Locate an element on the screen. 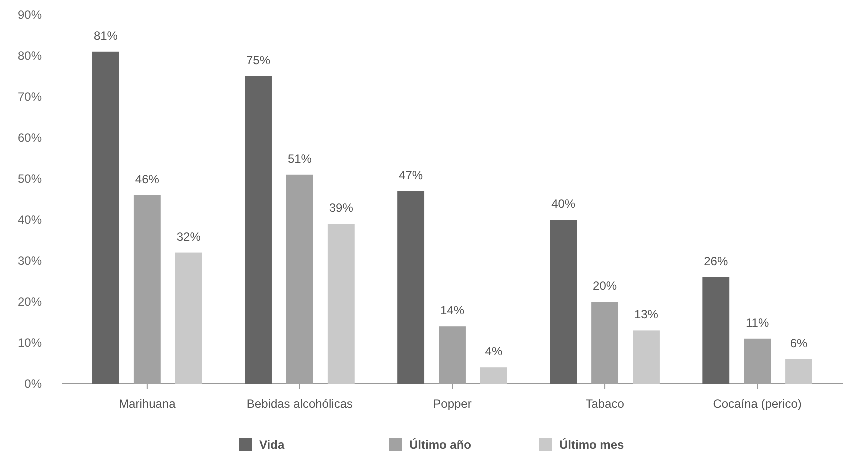 The height and width of the screenshot is (460, 849). y-tick-label: 60% is located at coordinates (30, 138).